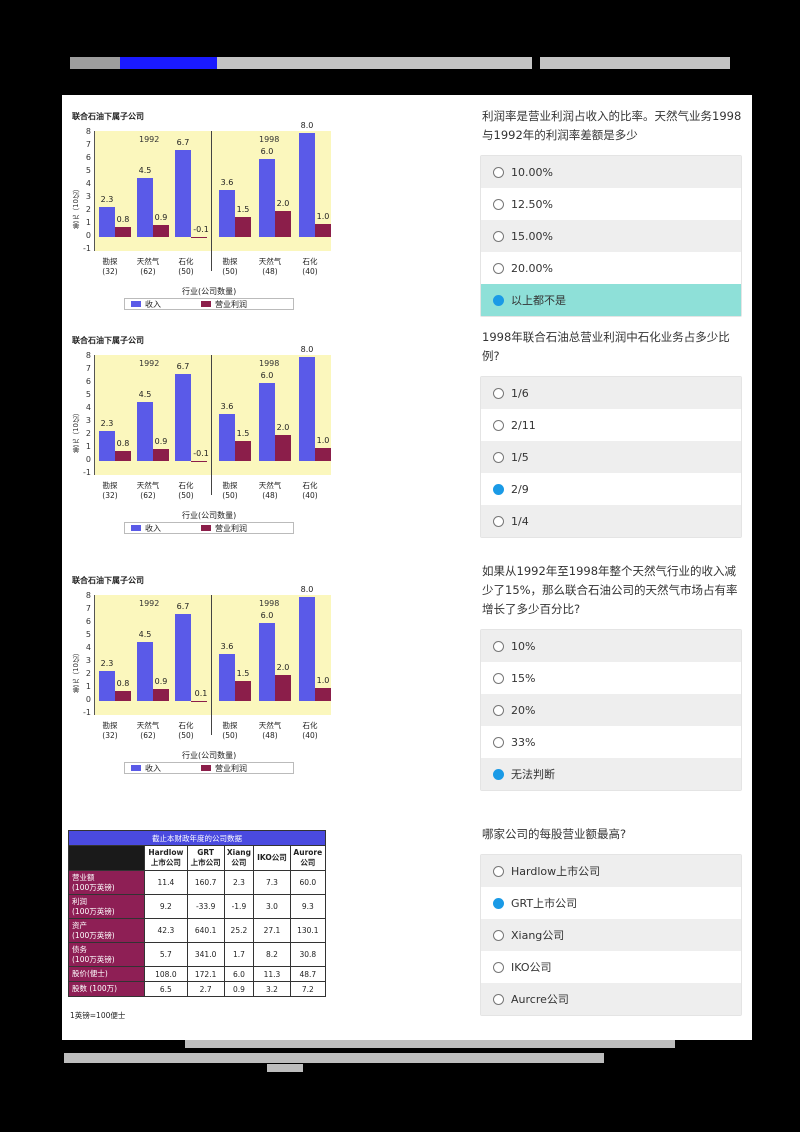  I want to click on option: IKO公司, so click(611, 967).